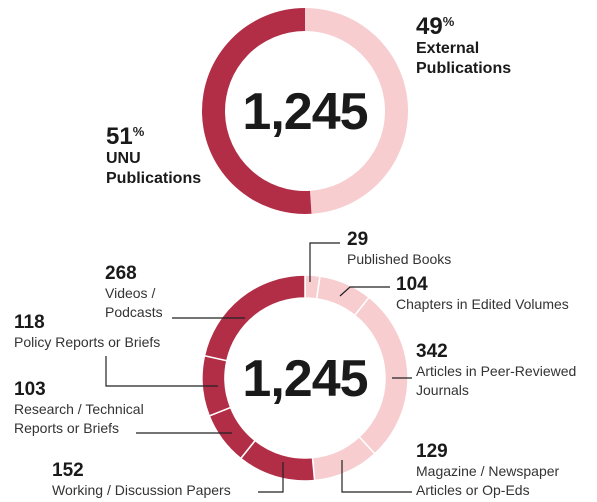 Image resolution: width=597 pixels, height=502 pixels. Describe the element at coordinates (432, 351) in the screenshot. I see `value-label: 342` at that location.